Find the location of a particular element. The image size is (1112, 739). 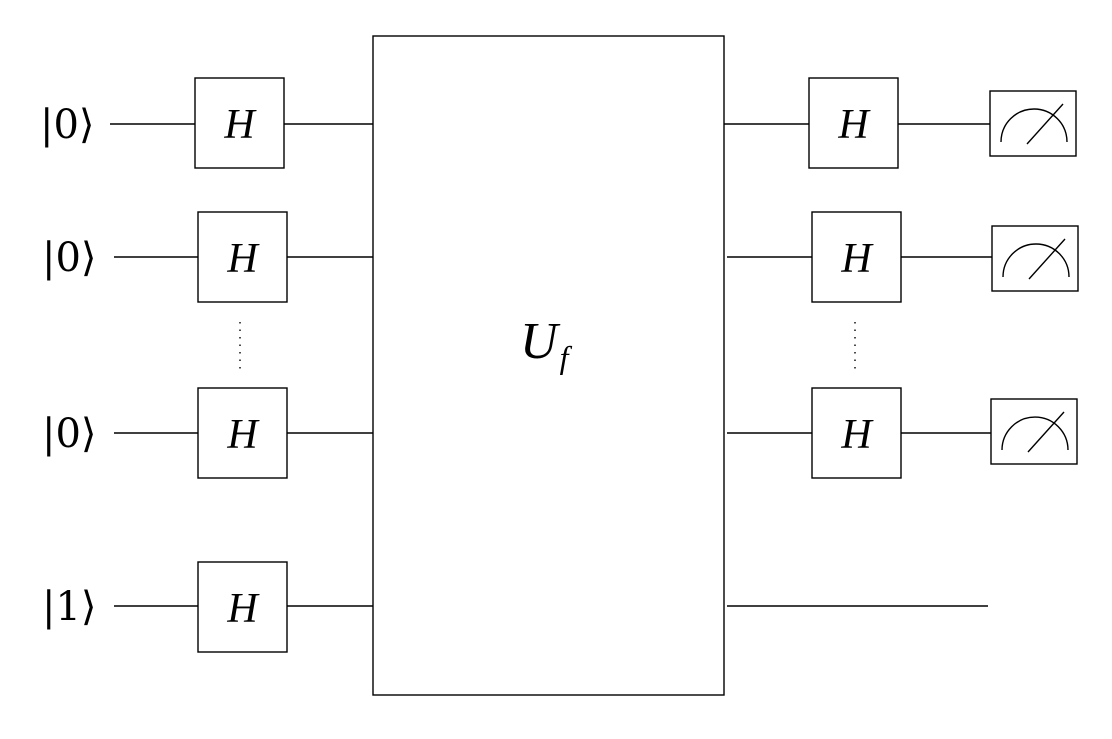

input-state-3: |0⟩ is located at coordinates (69, 434).